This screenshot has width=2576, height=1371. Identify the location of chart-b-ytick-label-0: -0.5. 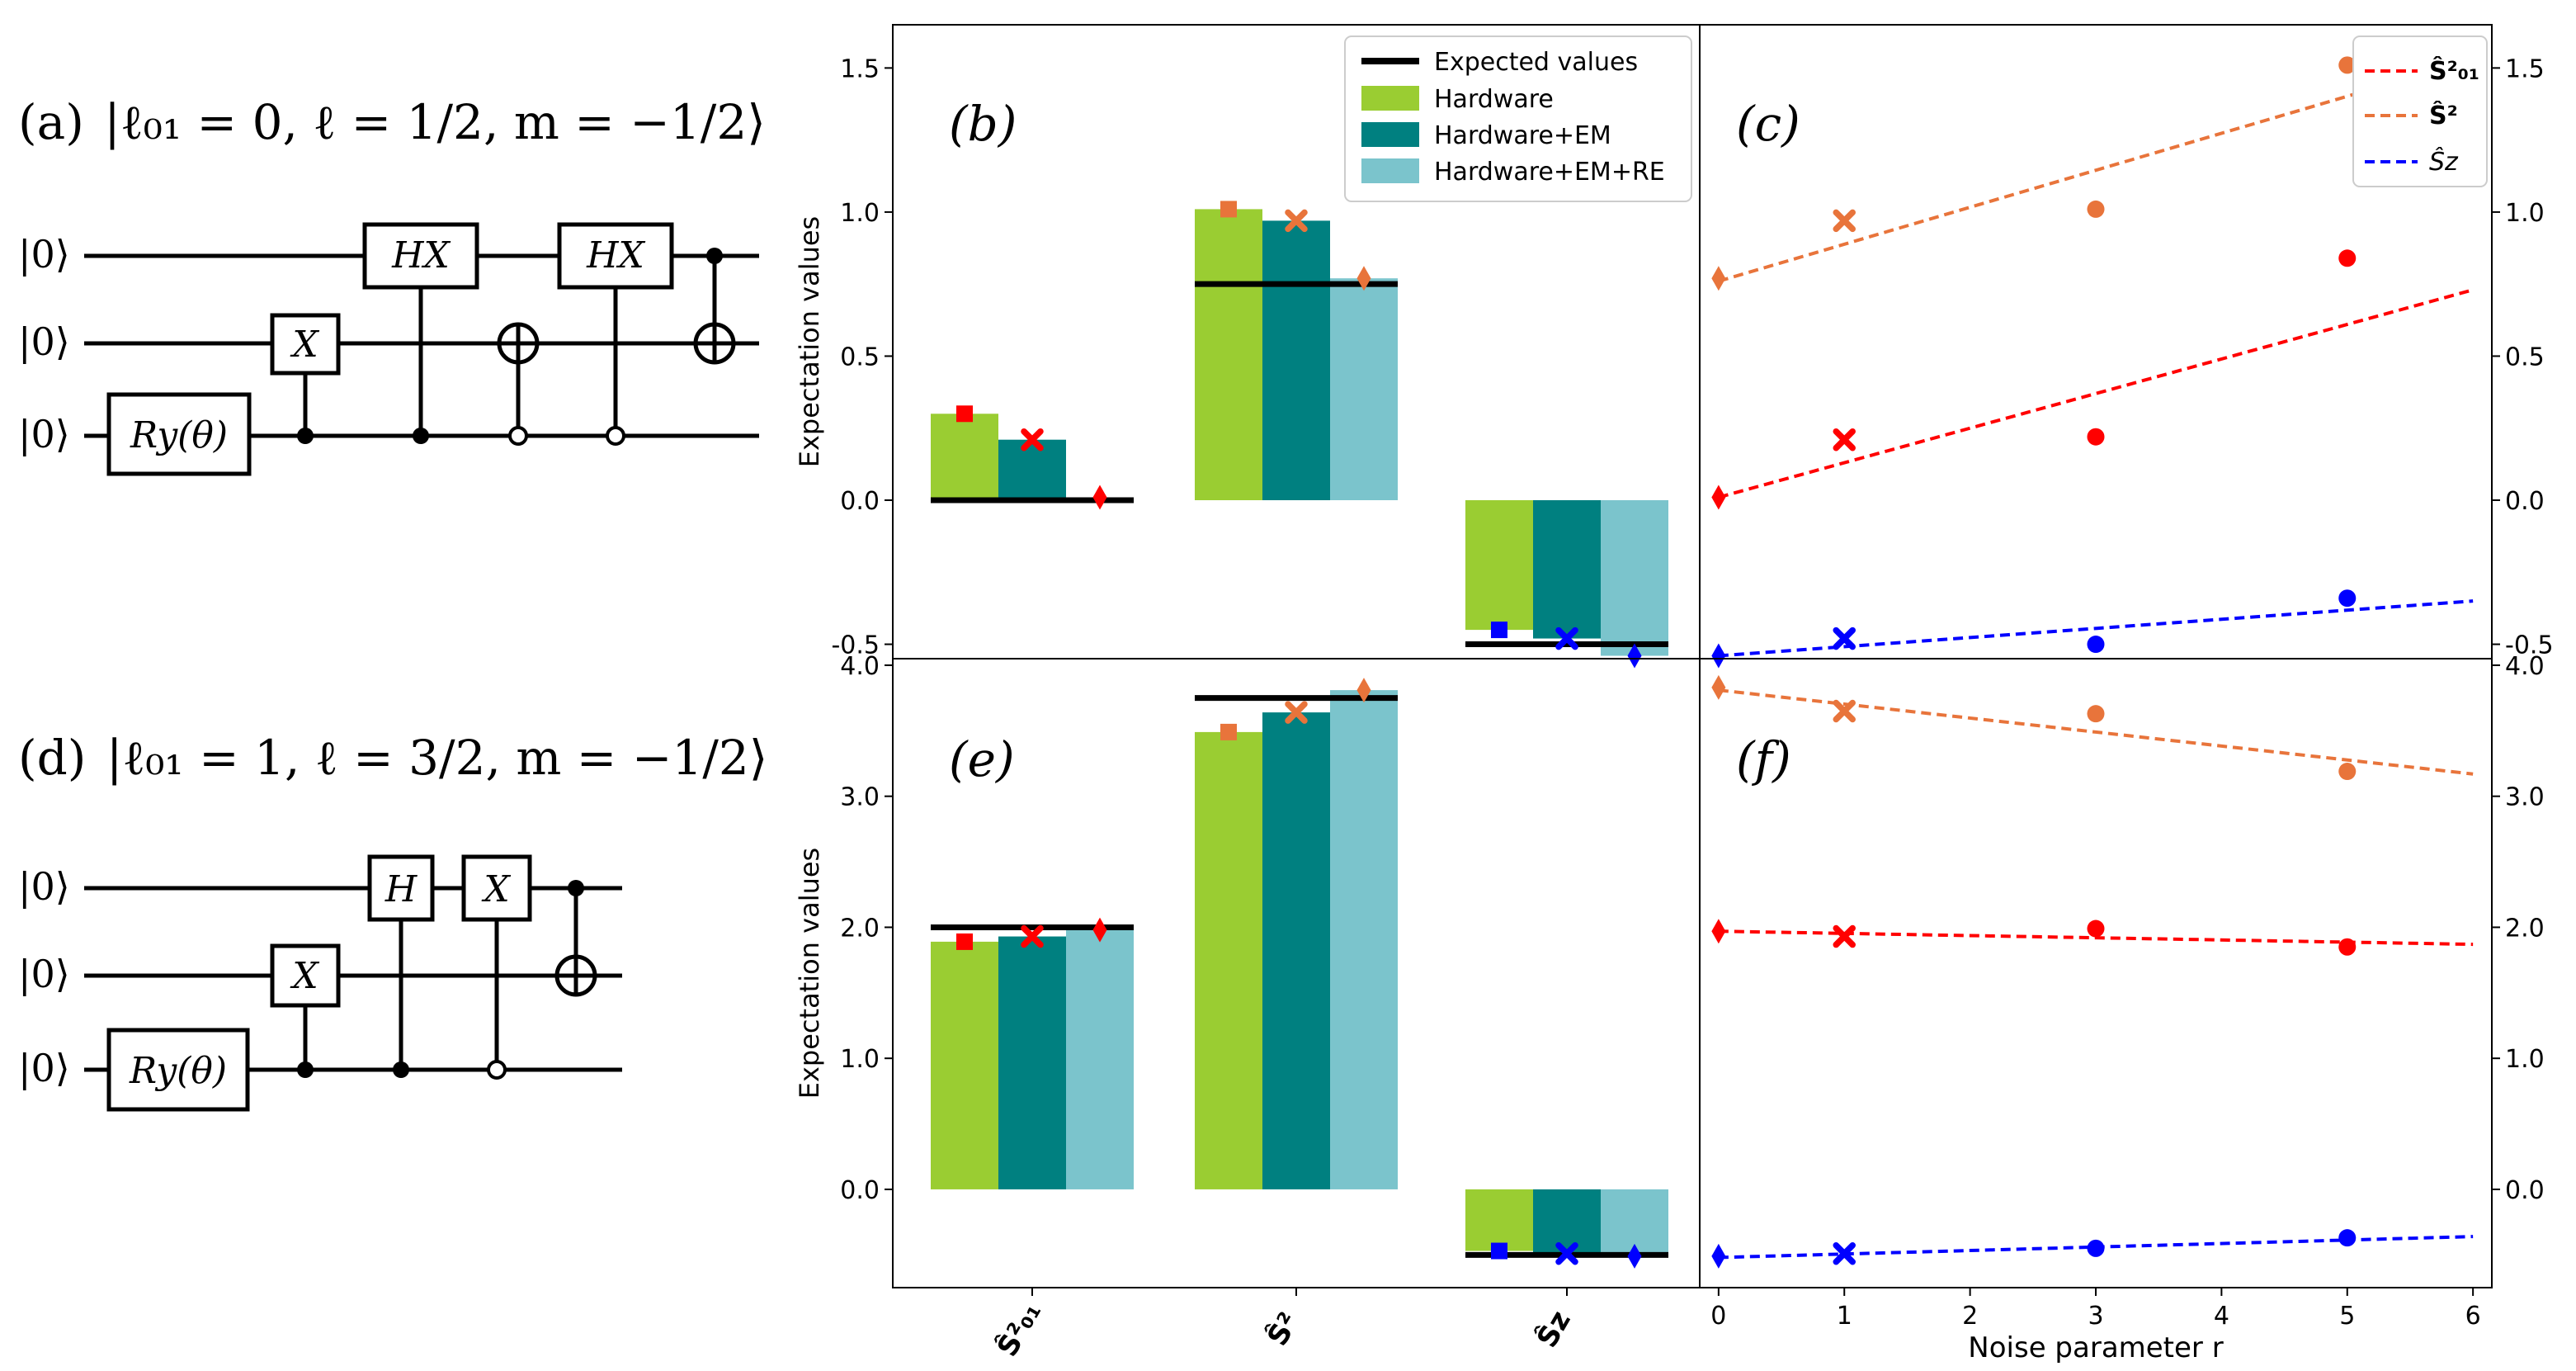
(855, 645).